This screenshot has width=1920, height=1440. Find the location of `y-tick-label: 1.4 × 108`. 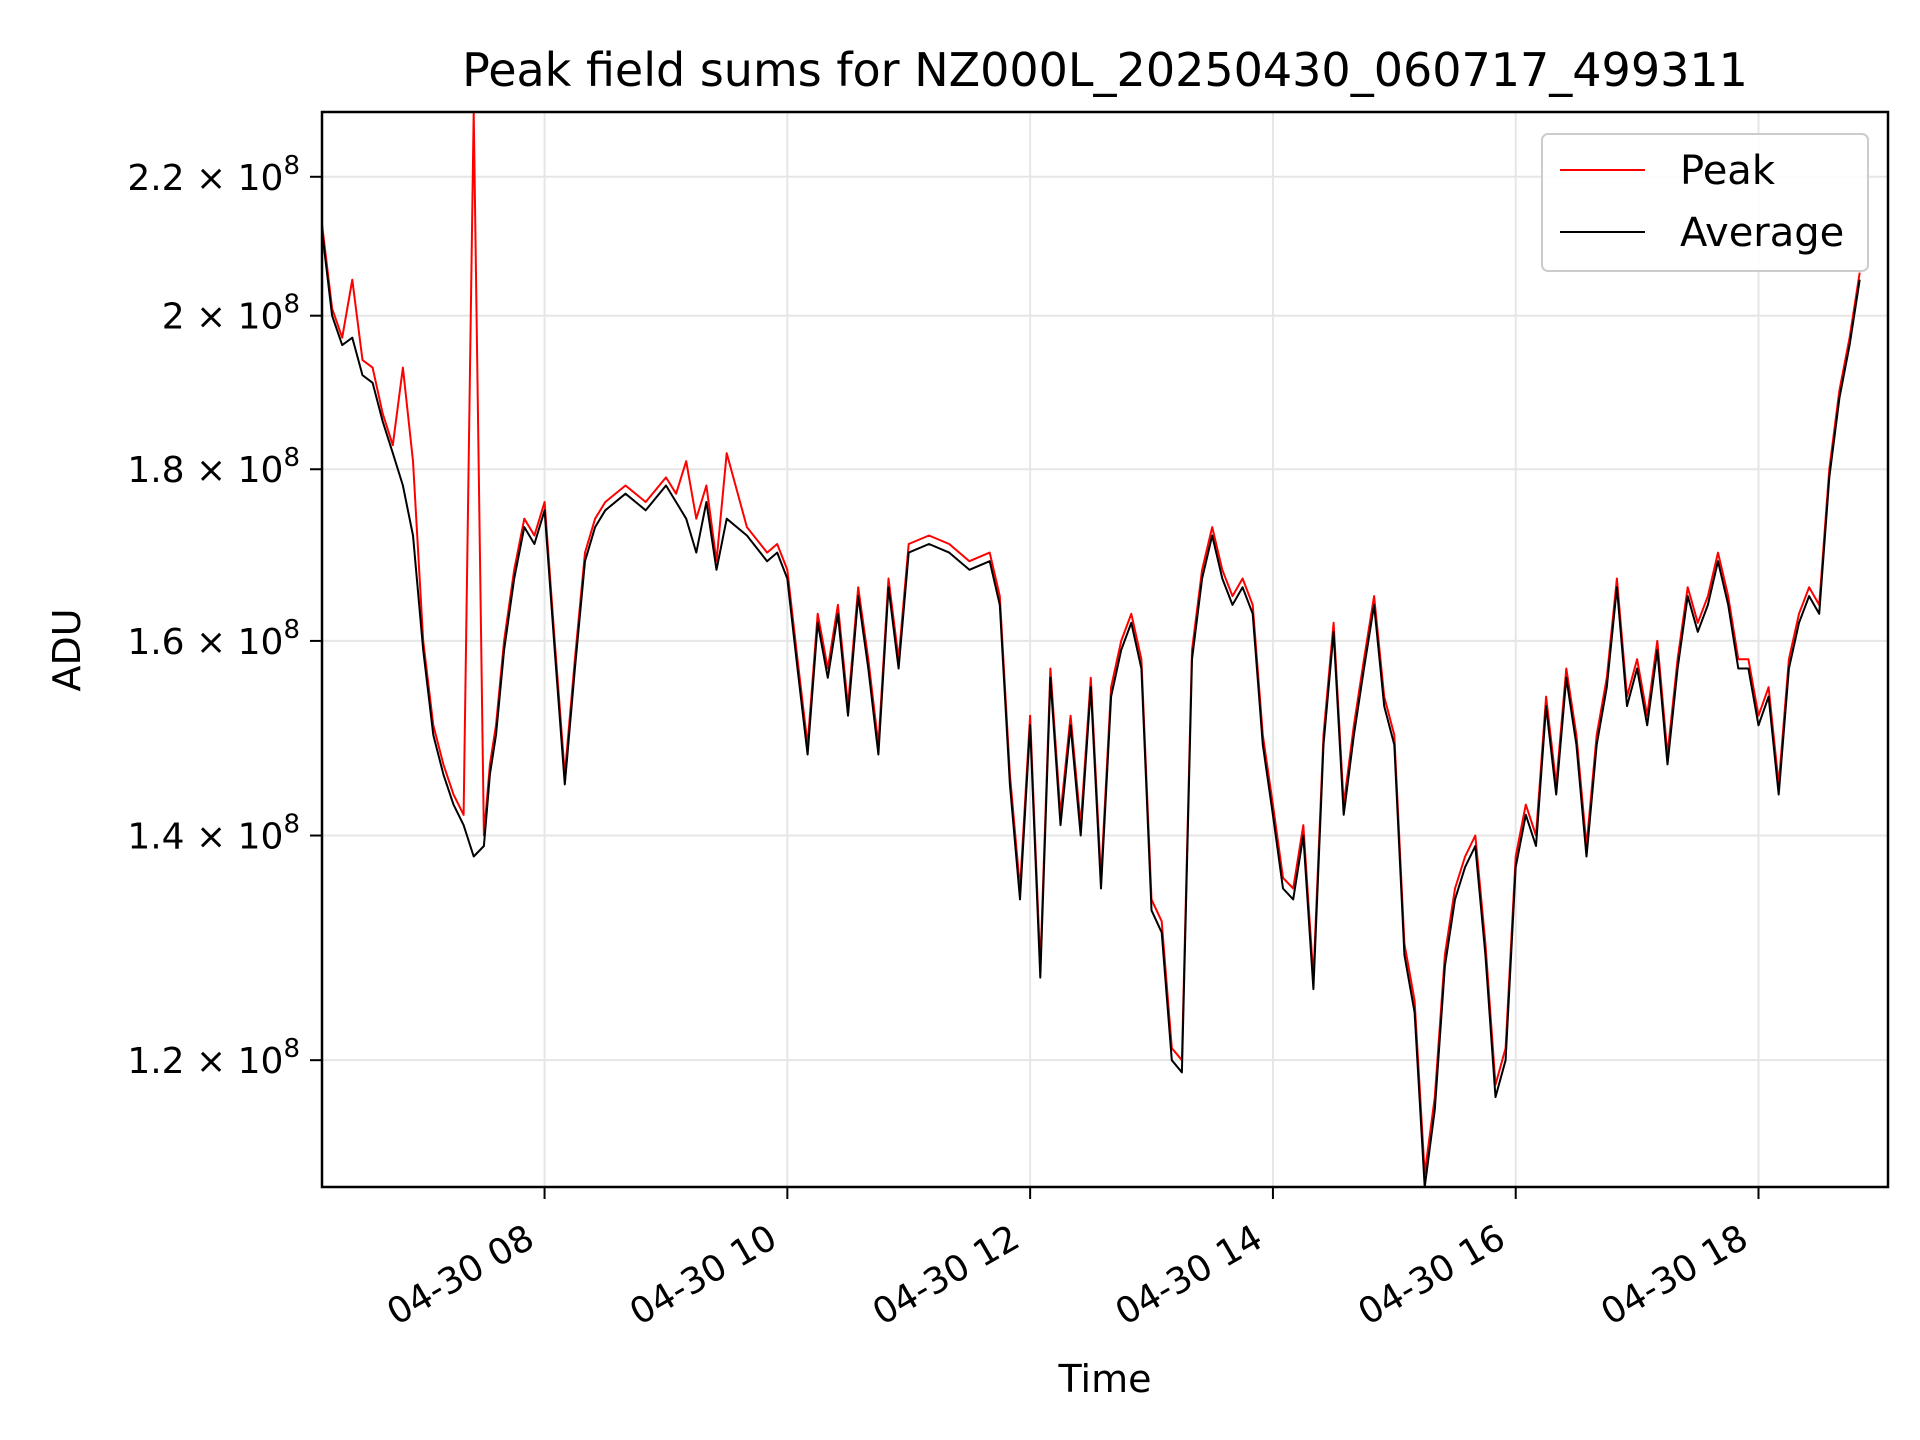

y-tick-label: 1.4 × 108 is located at coordinates (213, 834).